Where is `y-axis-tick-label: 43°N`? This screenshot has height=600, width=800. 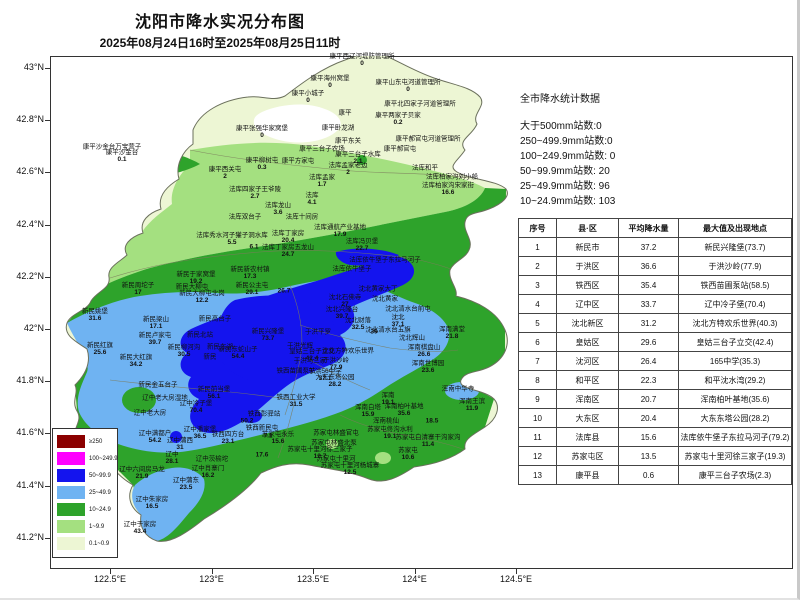
y-axis-tick-label: 43°N is located at coordinates (33, 67).